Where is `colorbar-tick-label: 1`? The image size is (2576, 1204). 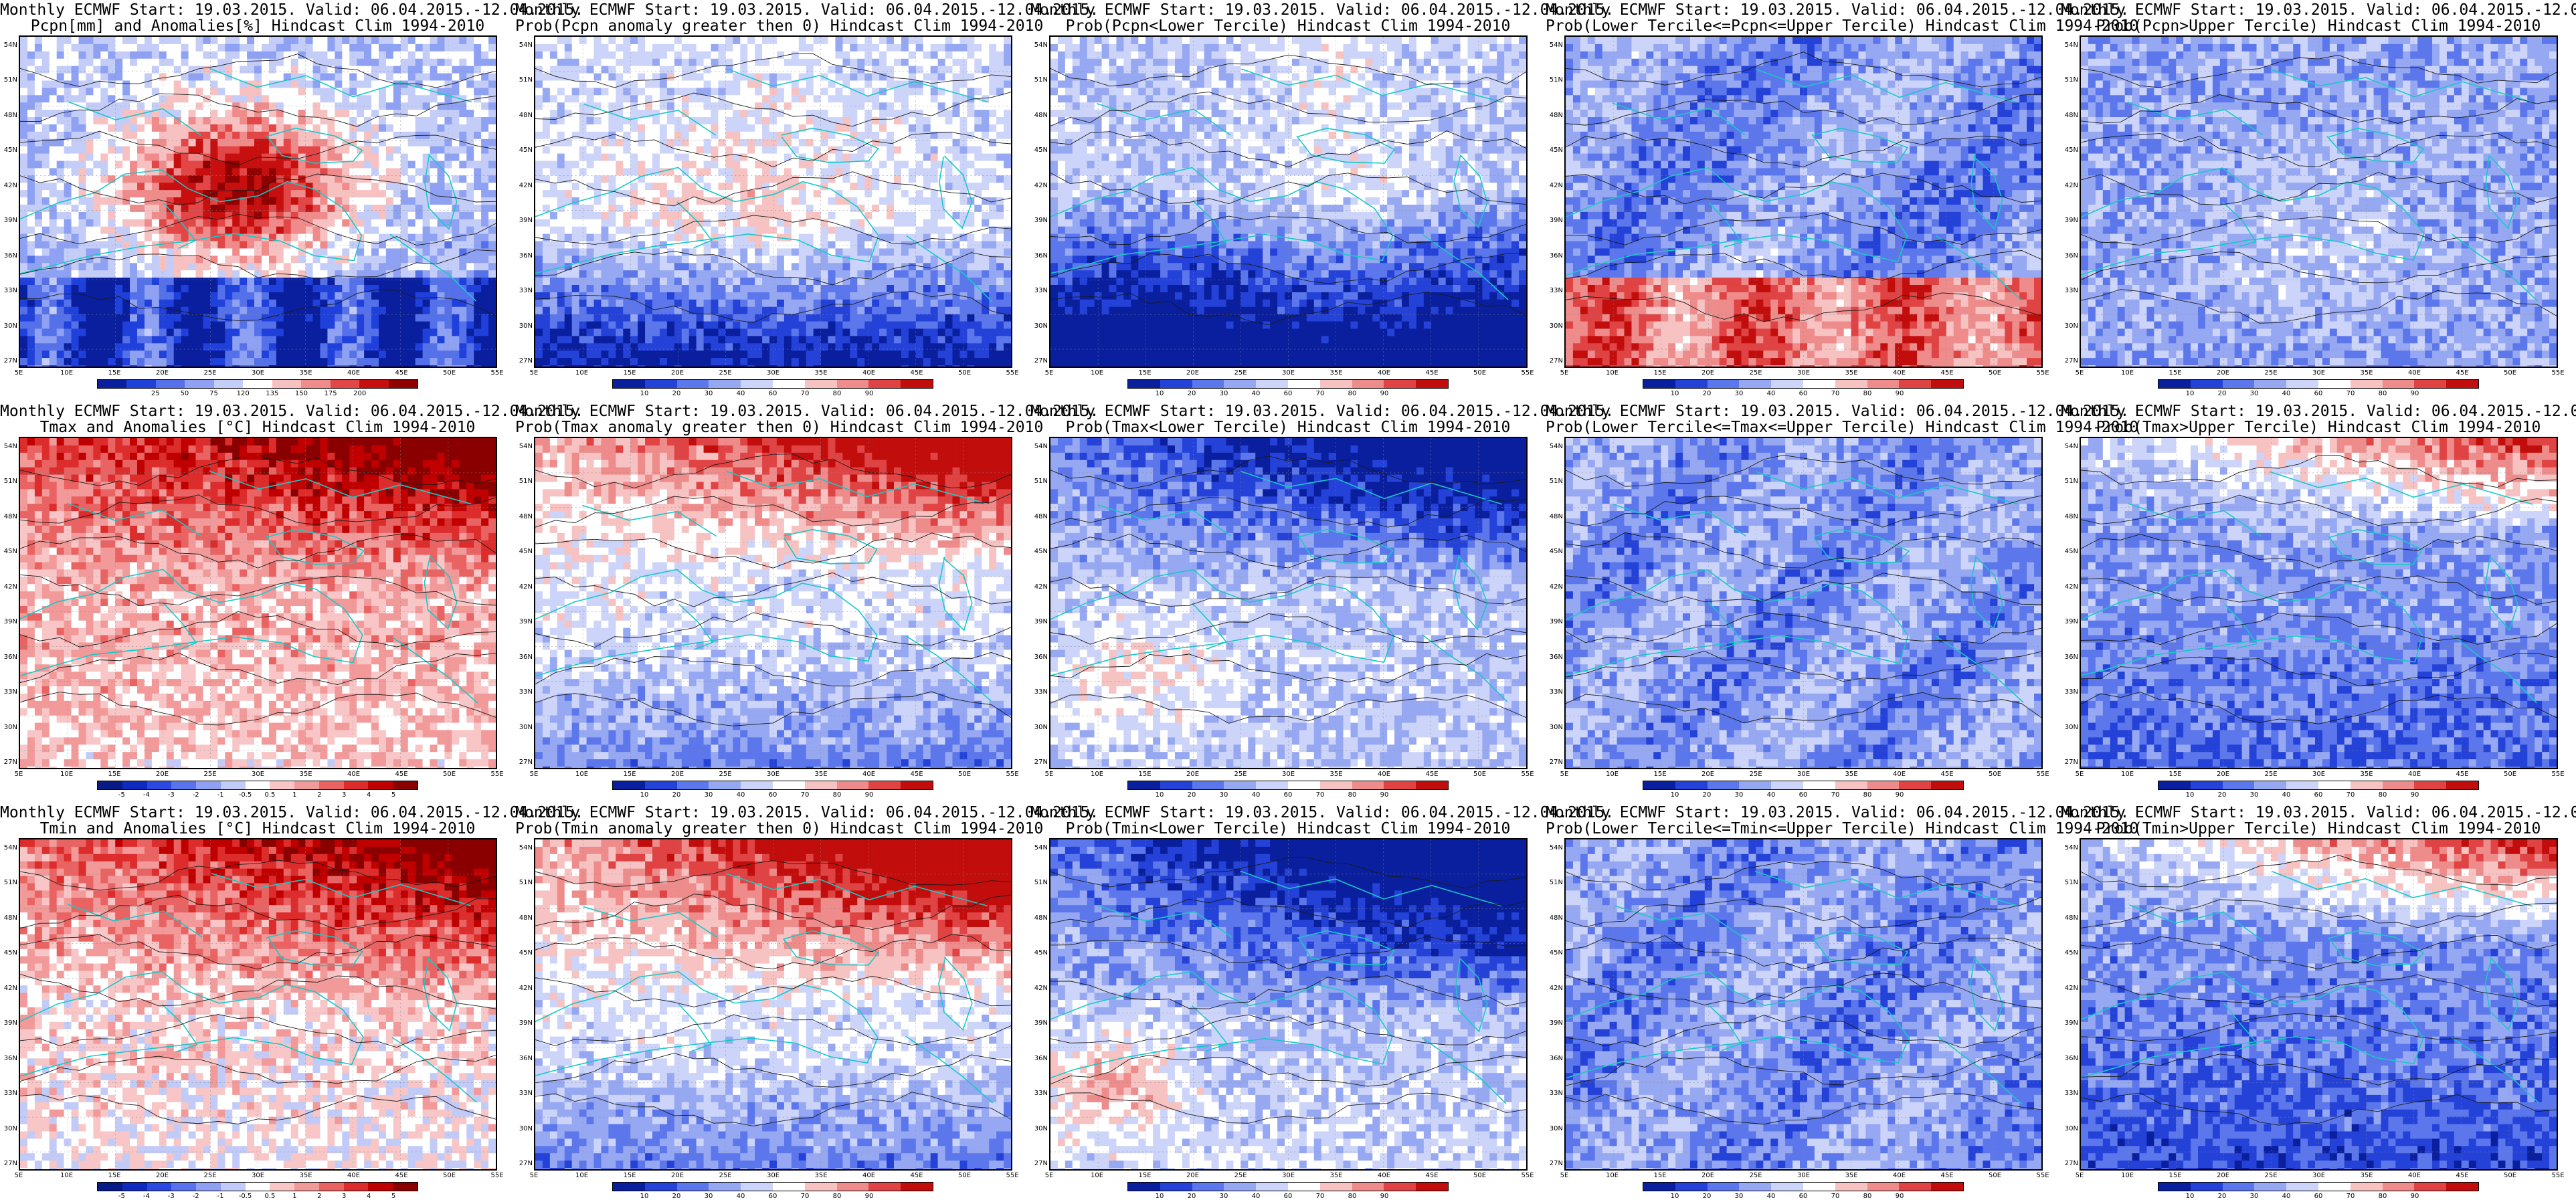 colorbar-tick-label: 1 is located at coordinates (294, 1196).